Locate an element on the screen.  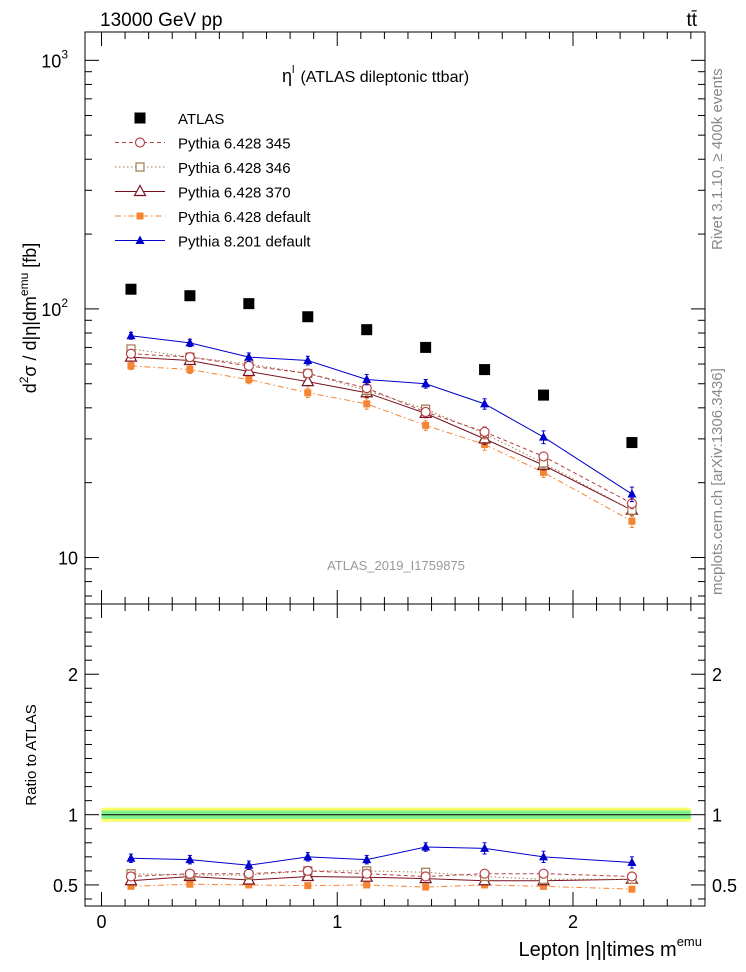
main-ytick-label: 10³ is located at coordinates (54, 59).